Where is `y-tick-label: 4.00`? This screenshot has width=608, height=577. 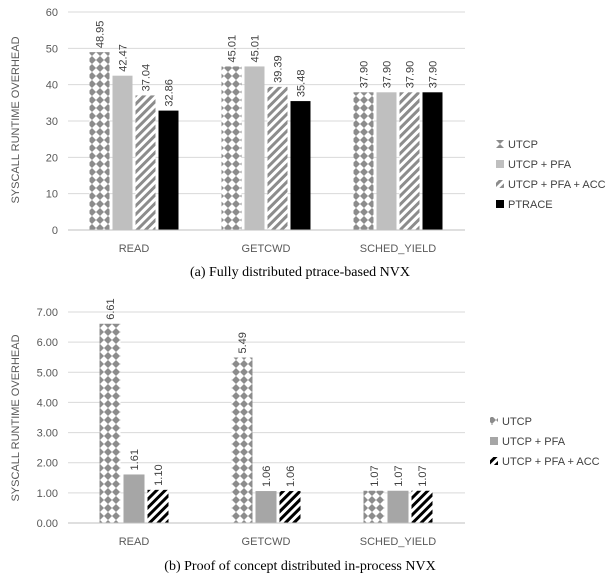 y-tick-label: 4.00 is located at coordinates (47, 403).